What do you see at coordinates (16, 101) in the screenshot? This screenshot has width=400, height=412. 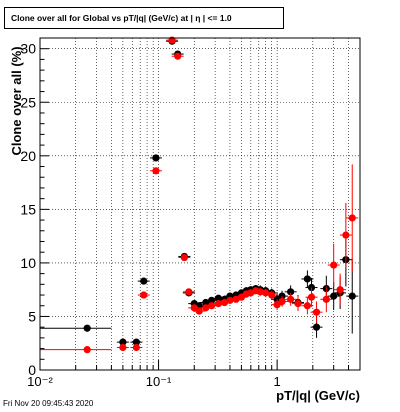 I see `y-axis-label: Clone over all (%)` at bounding box center [16, 101].